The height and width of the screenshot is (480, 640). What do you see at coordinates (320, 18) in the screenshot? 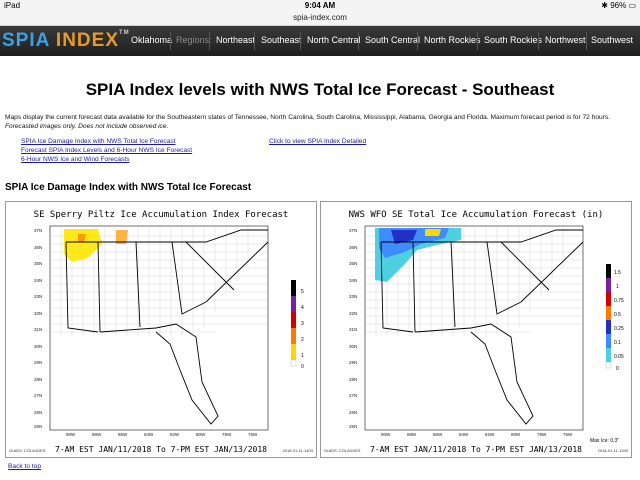
I see `url-bar: spia-index.com` at bounding box center [320, 18].